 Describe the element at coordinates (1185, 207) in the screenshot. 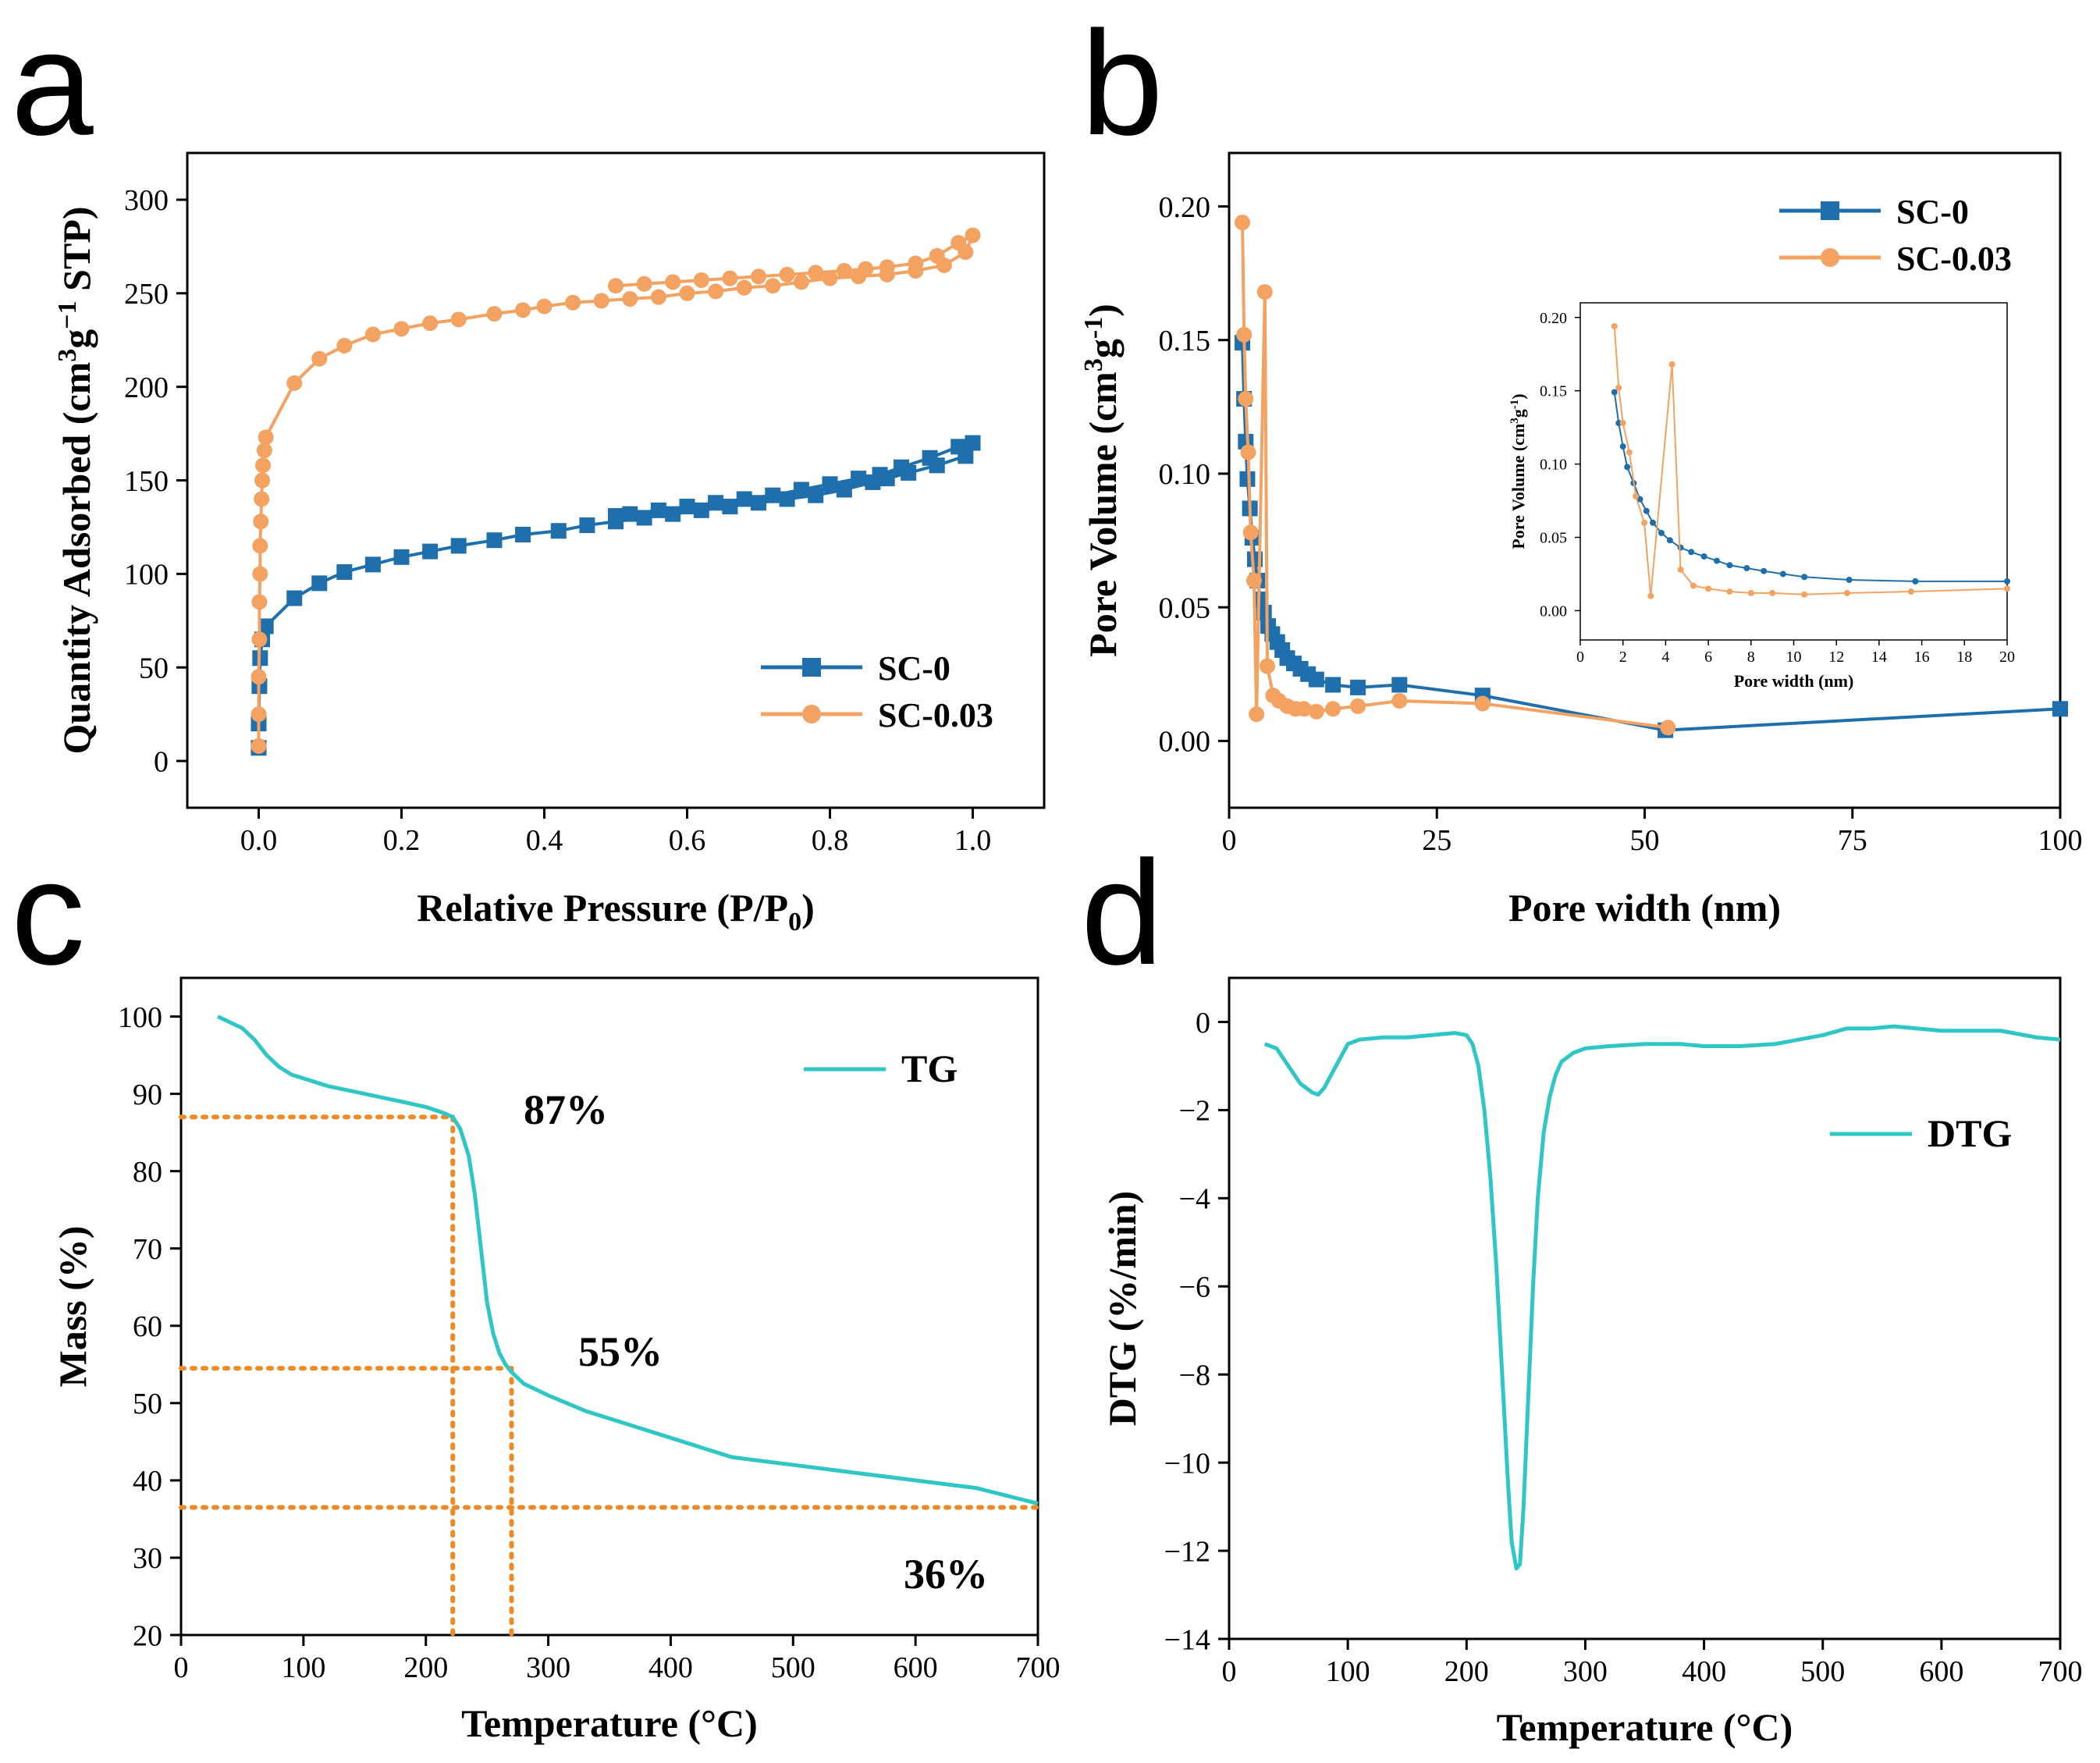

I see `y-tick-label: 0.20` at that location.